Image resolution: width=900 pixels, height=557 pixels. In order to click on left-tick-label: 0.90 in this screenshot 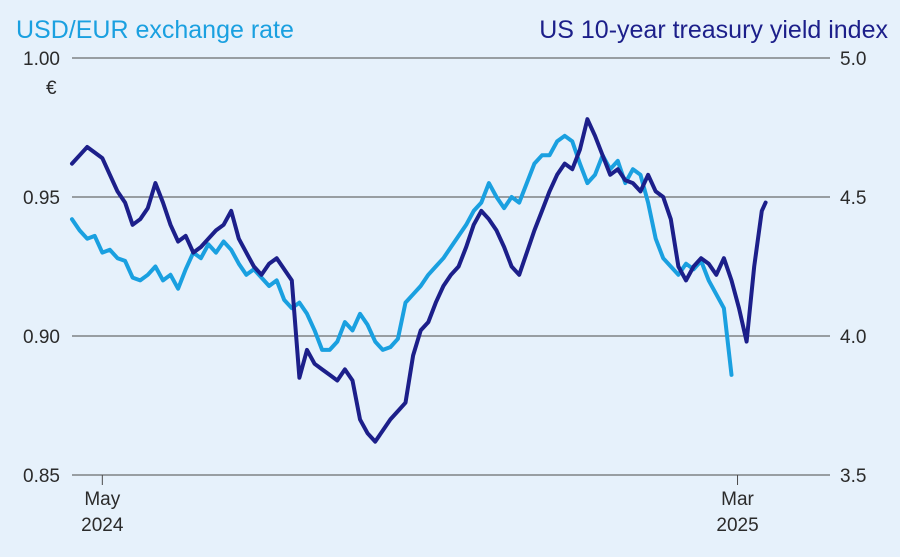, I will do `click(41, 337)`.